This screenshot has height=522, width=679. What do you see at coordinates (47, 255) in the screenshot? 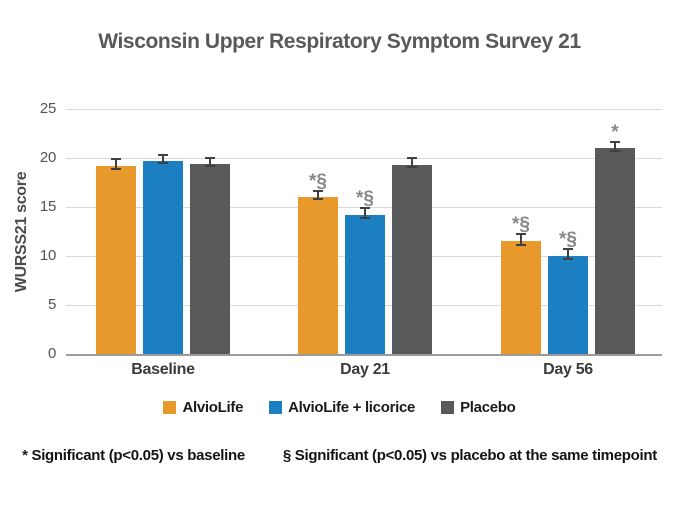
I see `y-tick-10: 10` at bounding box center [47, 255].